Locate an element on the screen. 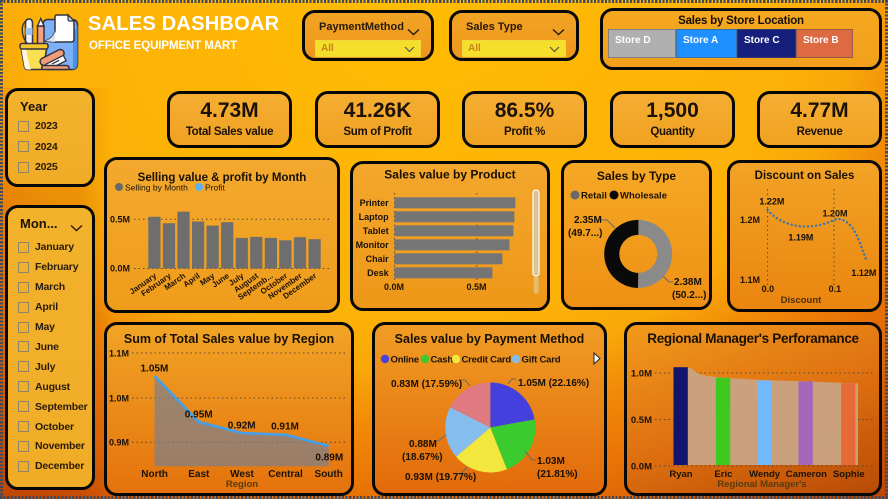 Image resolution: width=888 pixels, height=499 pixels. svg-text: 0.92M is located at coordinates (242, 426).